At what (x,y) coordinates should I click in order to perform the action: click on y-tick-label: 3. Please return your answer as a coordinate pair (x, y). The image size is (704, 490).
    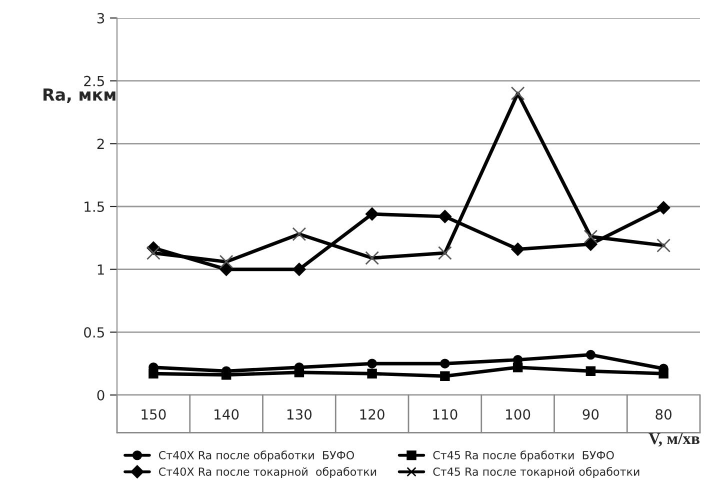
    Looking at the image, I should click on (100, 18).